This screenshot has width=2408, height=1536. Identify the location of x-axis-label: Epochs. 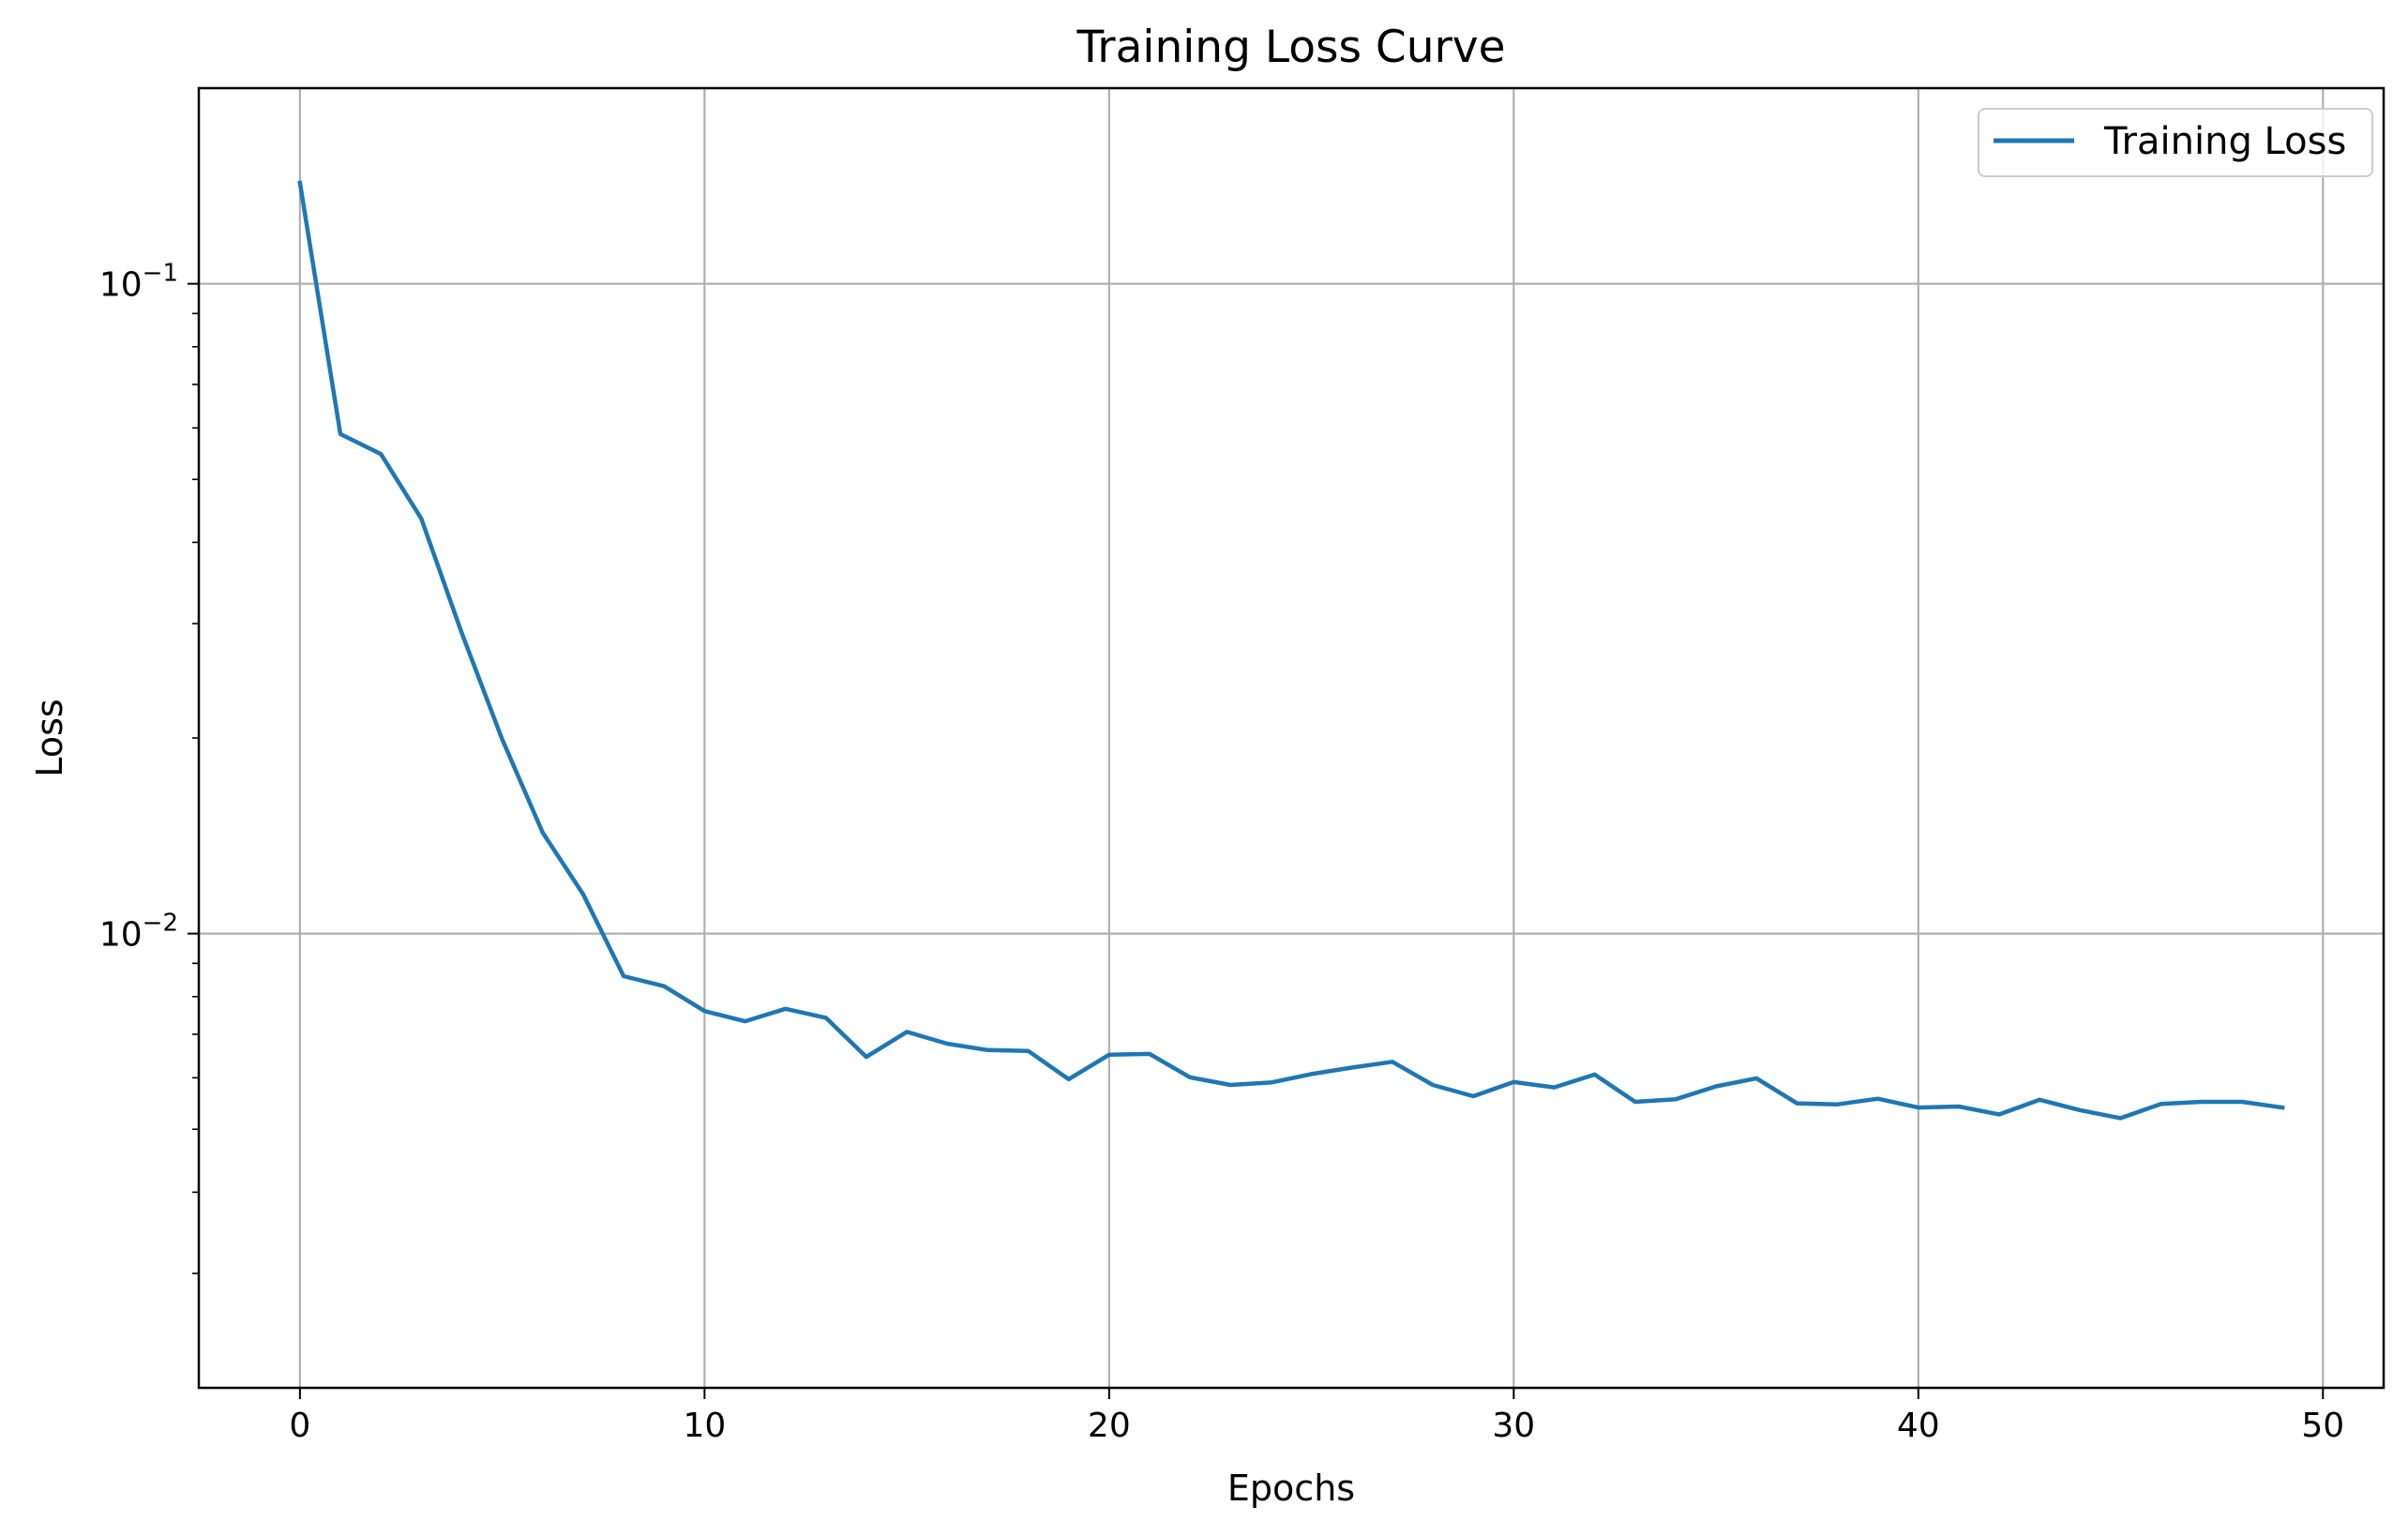
(1291, 1488).